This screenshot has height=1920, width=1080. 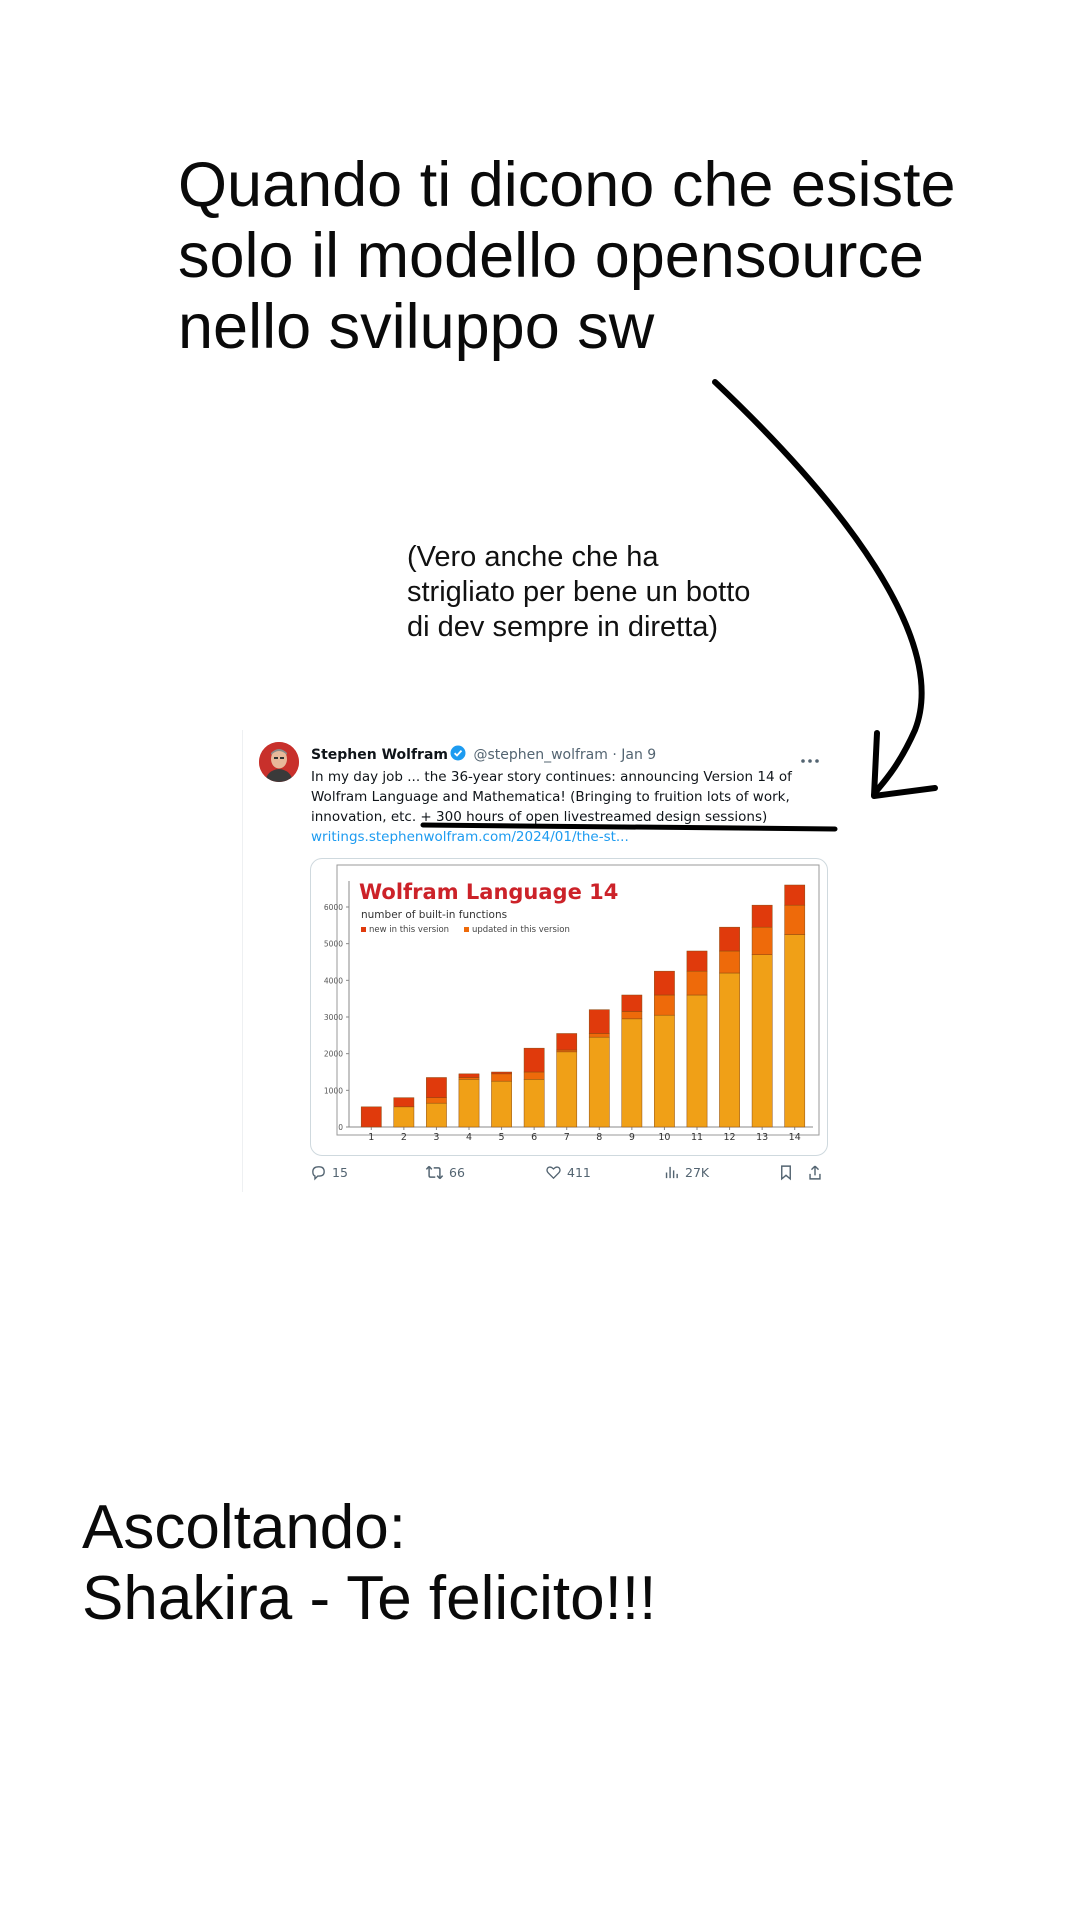 What do you see at coordinates (629, 827) in the screenshot?
I see `underline-stroke` at bounding box center [629, 827].